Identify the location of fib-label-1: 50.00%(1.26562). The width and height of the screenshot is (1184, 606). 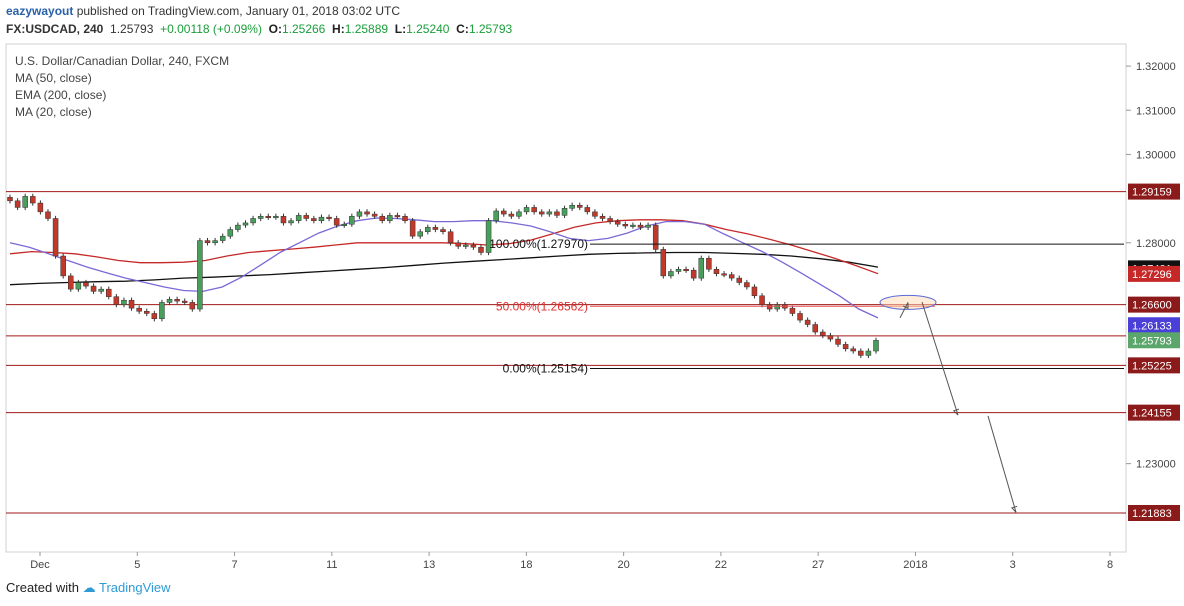
(542, 306).